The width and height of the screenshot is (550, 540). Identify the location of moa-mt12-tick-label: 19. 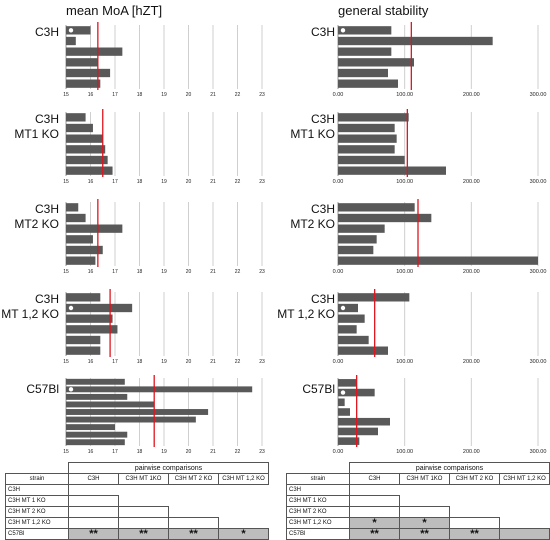
(164, 362).